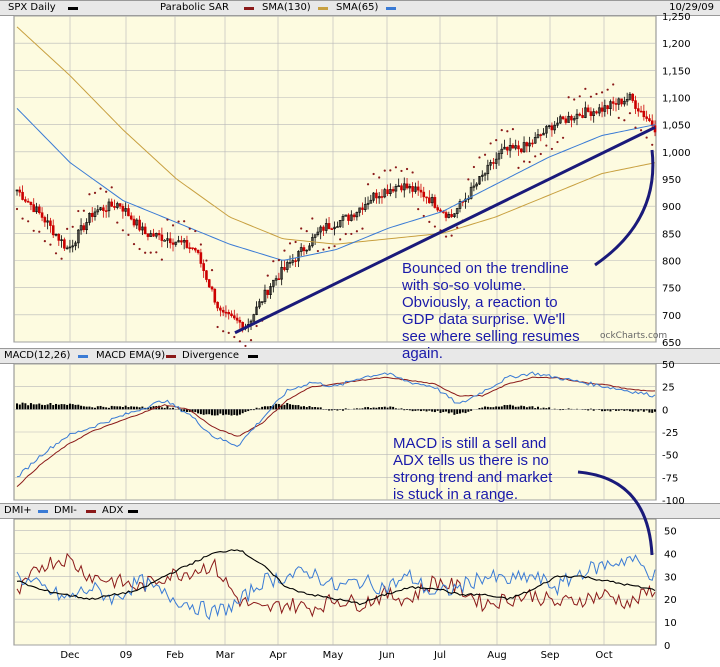 Image resolution: width=720 pixels, height=667 pixels. Describe the element at coordinates (670, 623) in the screenshot. I see `dmi-y-tick: 10` at that location.